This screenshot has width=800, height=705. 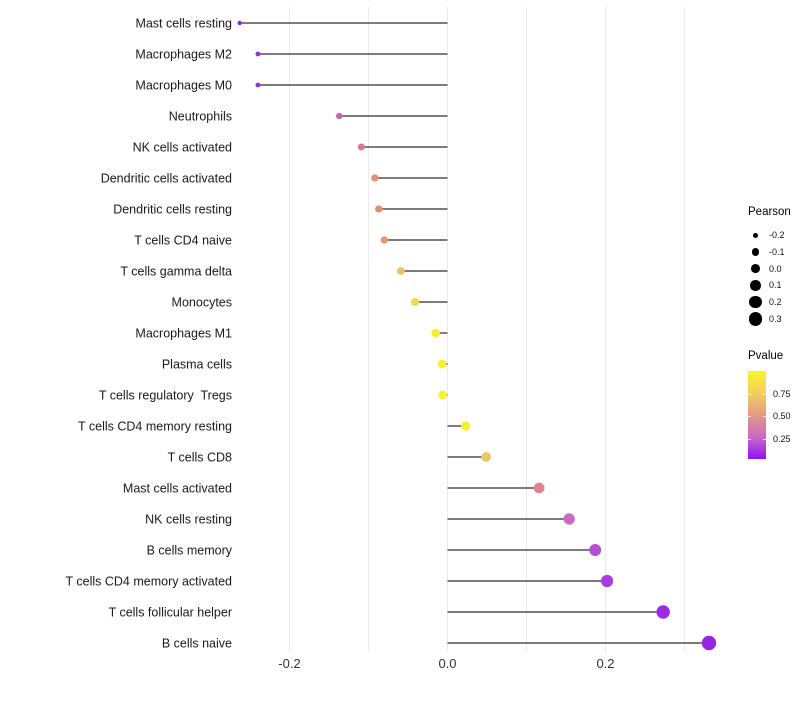 What do you see at coordinates (202, 303) in the screenshot?
I see `y-category-label: Monocytes` at bounding box center [202, 303].